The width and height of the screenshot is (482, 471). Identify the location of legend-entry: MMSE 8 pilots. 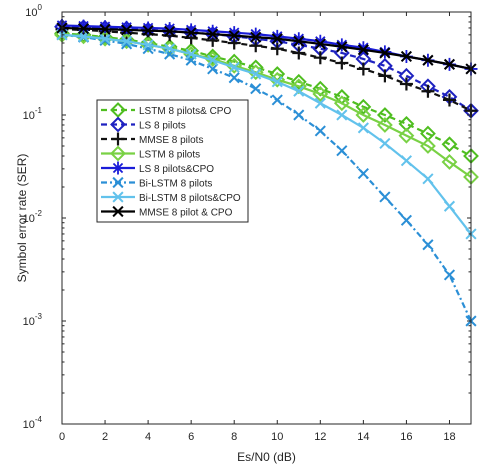
(152, 139).